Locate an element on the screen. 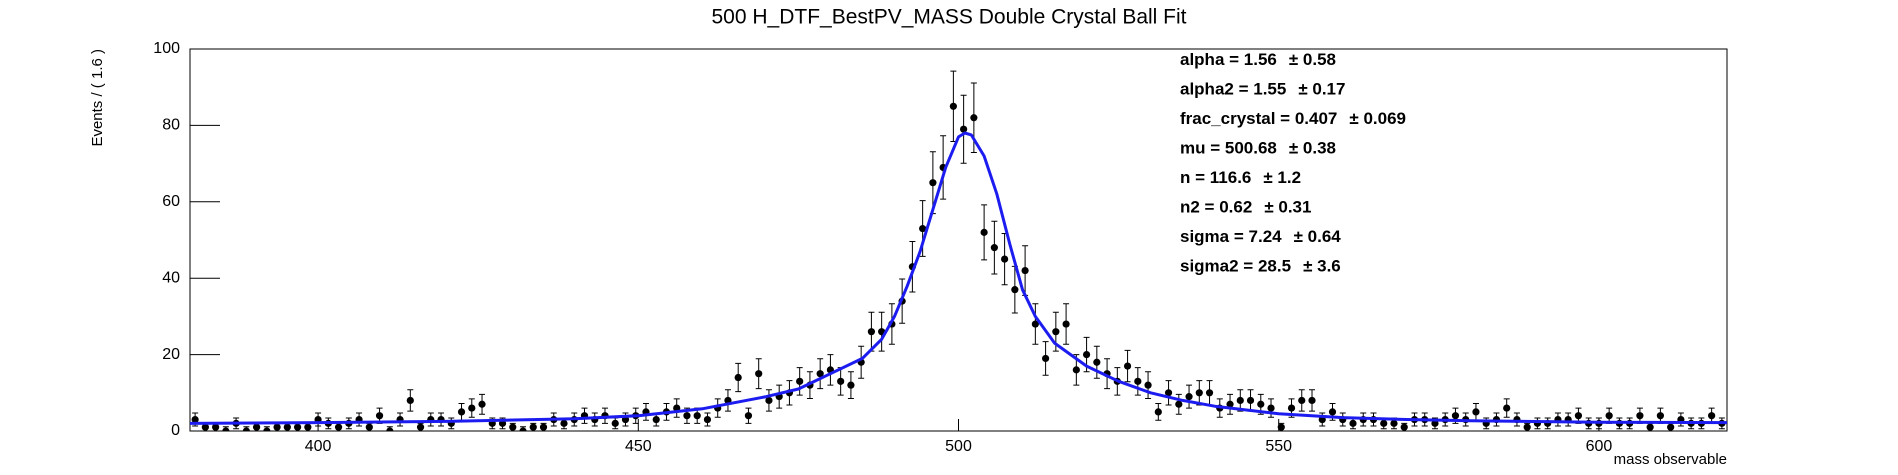 This screenshot has width=1898, height=475. fit-parameter: n = 116.6 ± 1.2 is located at coordinates (1240, 177).